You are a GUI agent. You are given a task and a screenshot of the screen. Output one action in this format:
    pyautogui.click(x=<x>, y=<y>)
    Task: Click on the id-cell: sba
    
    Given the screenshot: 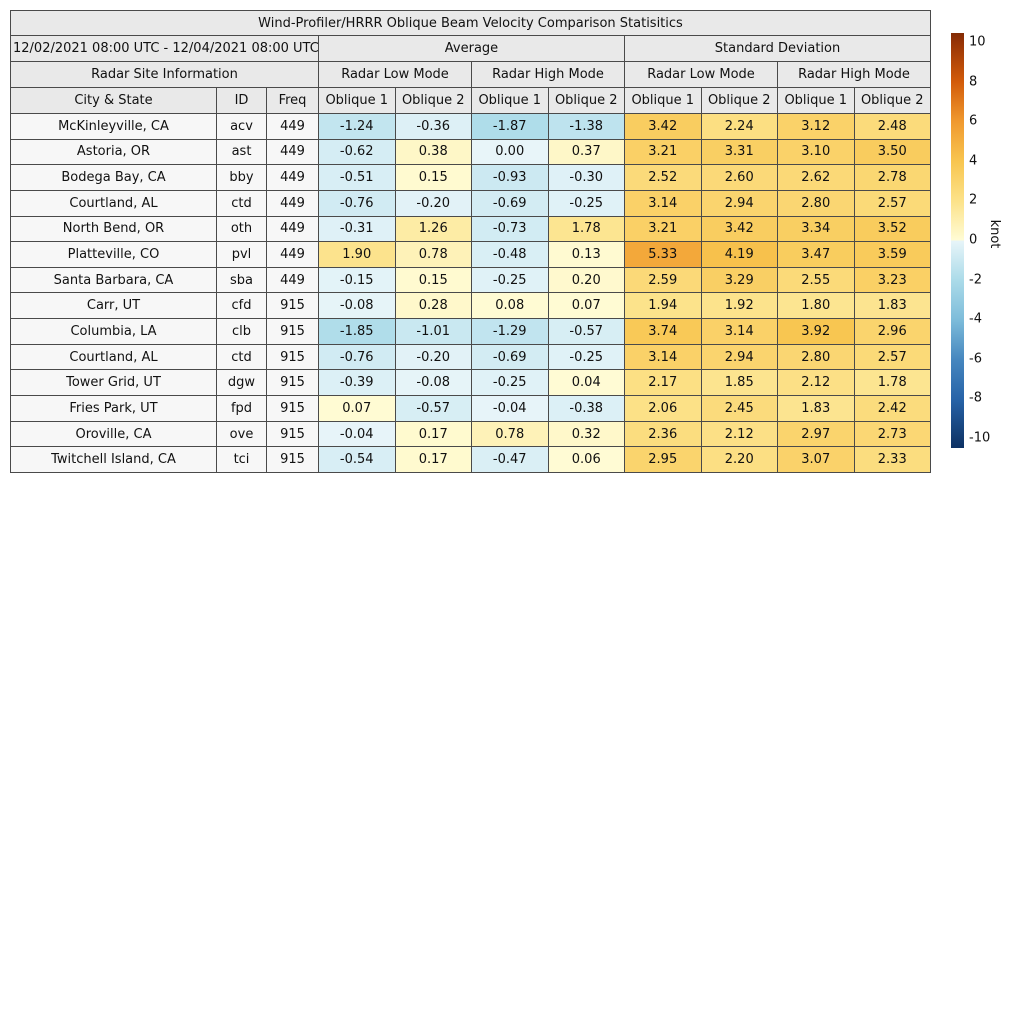 What is the action you would take?
    pyautogui.click(x=241, y=280)
    